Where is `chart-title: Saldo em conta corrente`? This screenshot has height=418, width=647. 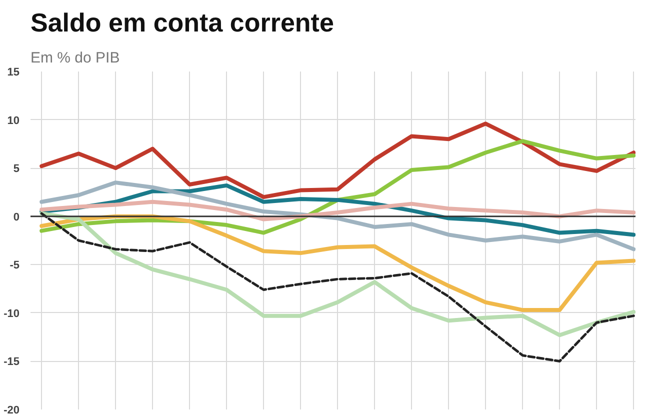 chart-title: Saldo em conta corrente is located at coordinates (182, 23).